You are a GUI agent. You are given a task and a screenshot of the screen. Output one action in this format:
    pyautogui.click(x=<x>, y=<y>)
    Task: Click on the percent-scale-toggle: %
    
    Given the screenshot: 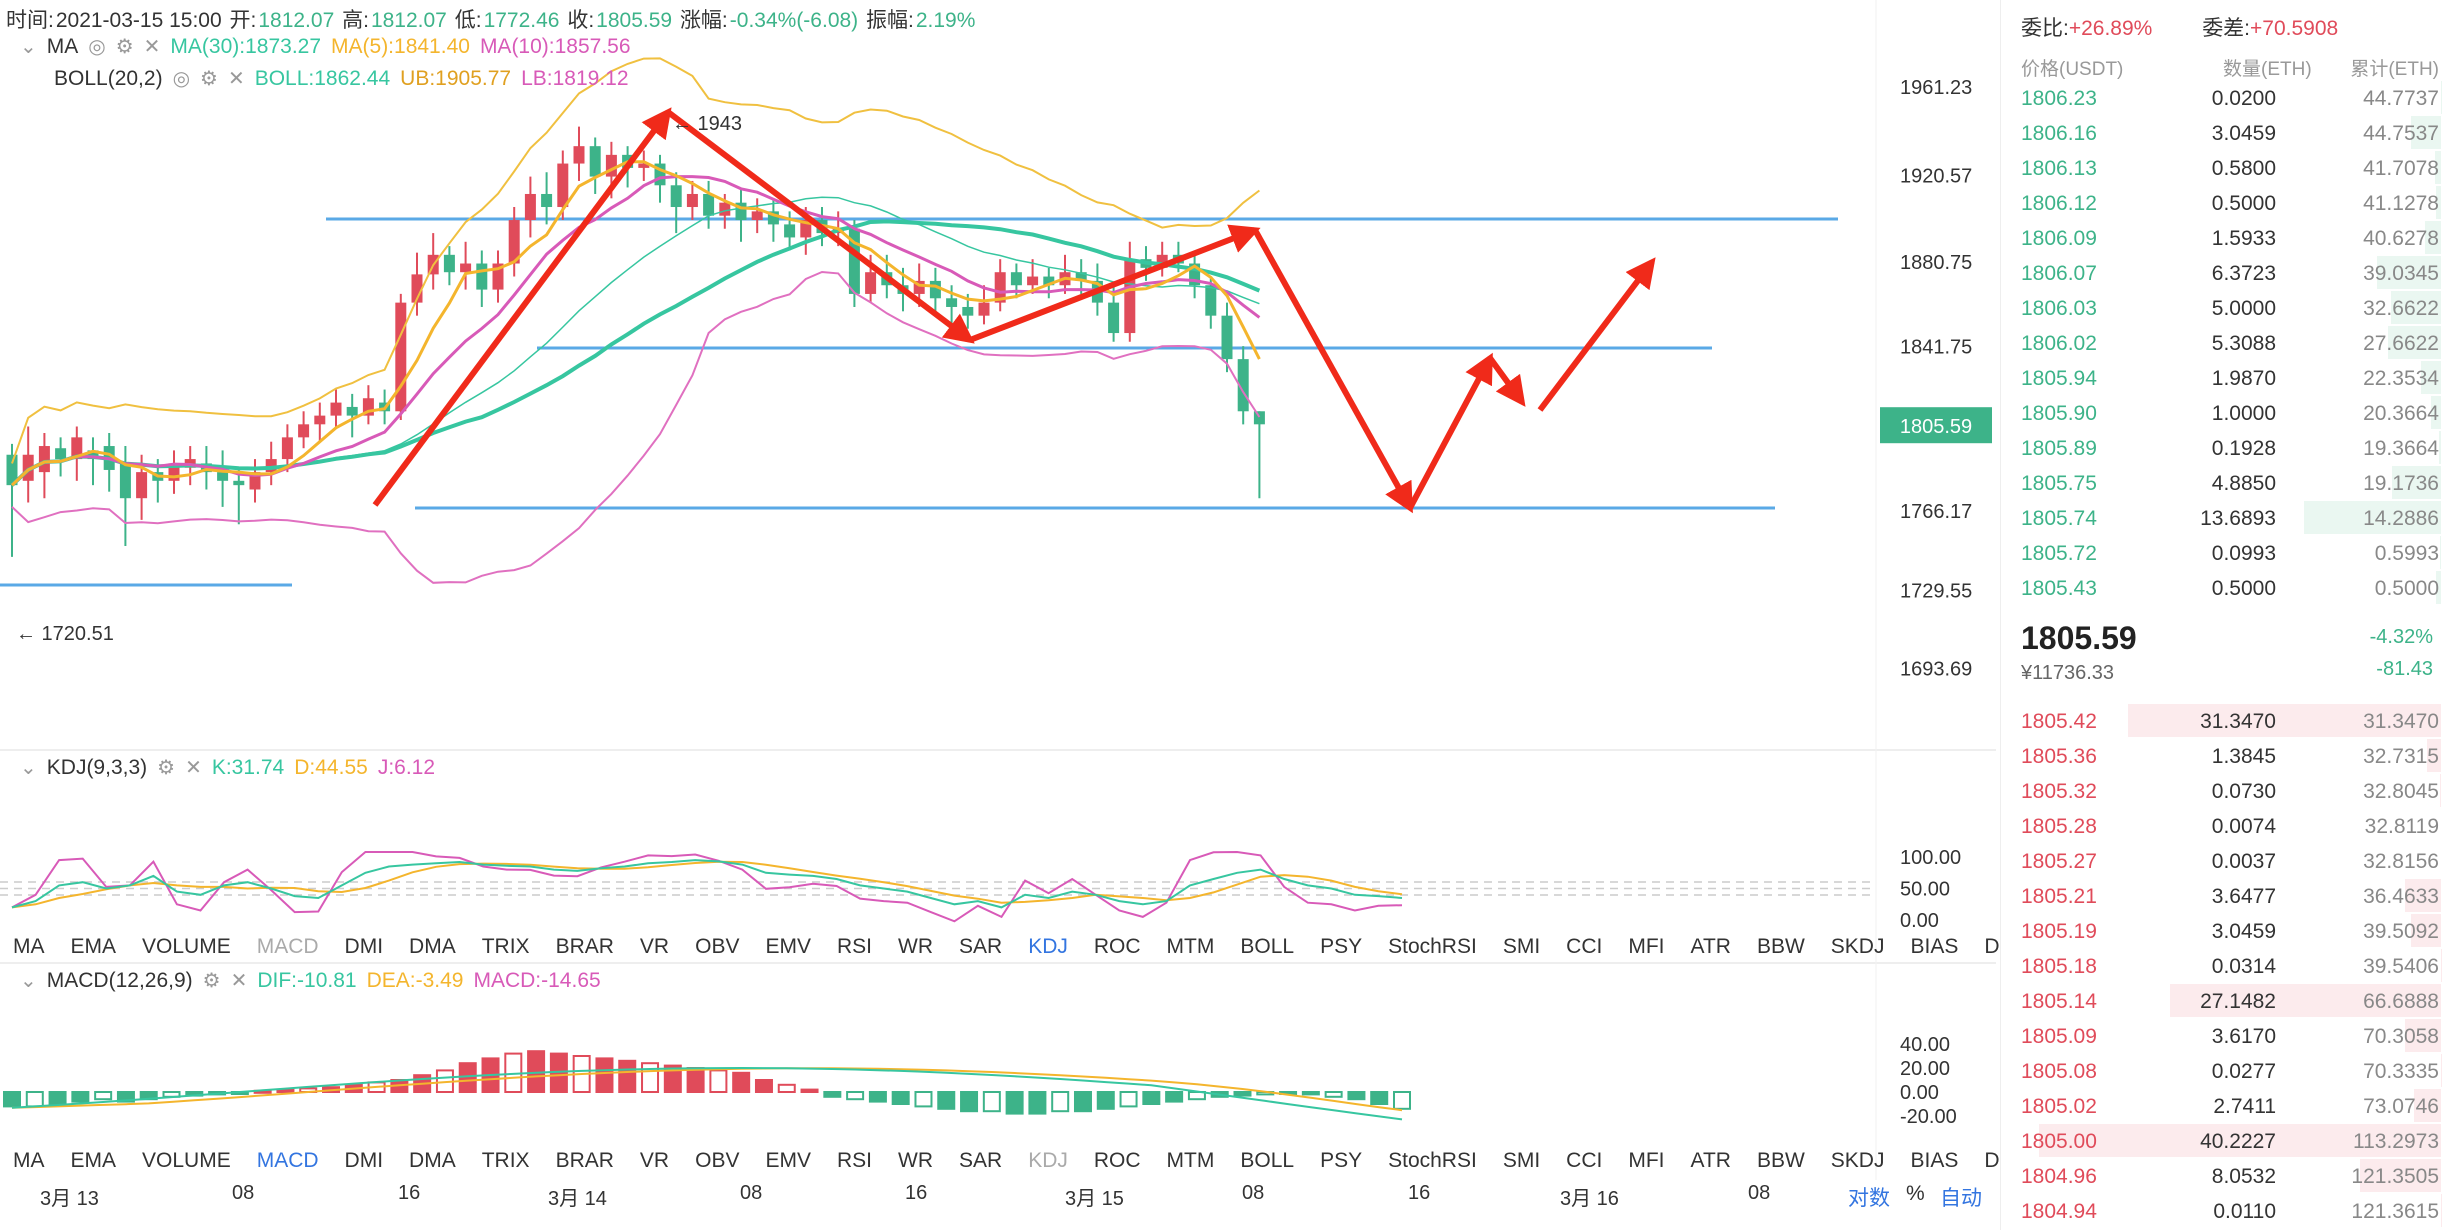 What is the action you would take?
    pyautogui.click(x=1915, y=1193)
    